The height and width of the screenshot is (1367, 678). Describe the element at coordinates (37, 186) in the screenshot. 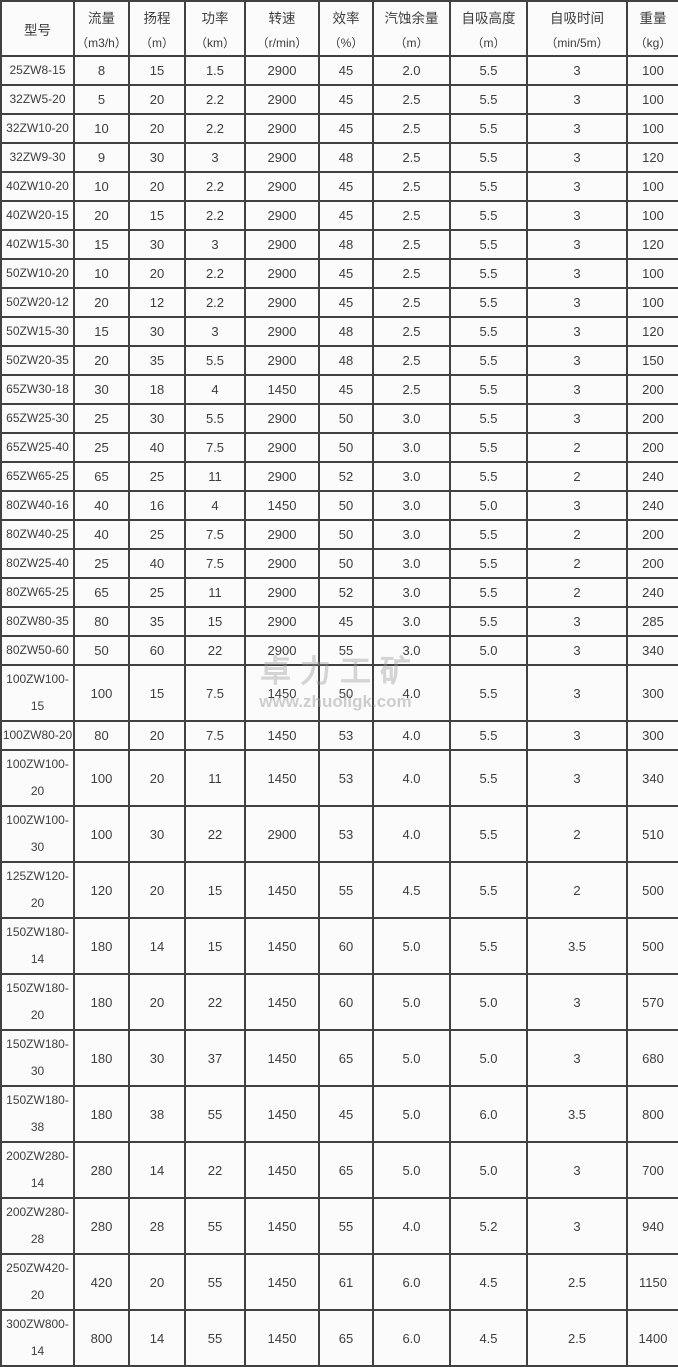

I see `model-cell: 40ZW10-20` at that location.